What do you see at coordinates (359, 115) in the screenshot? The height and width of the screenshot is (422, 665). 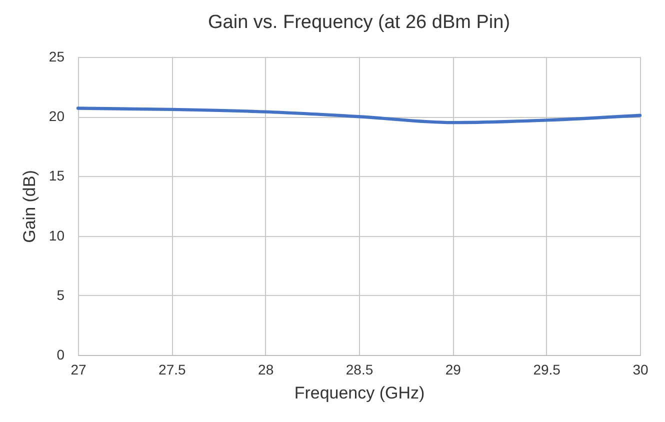 I see `line-series` at bounding box center [359, 115].